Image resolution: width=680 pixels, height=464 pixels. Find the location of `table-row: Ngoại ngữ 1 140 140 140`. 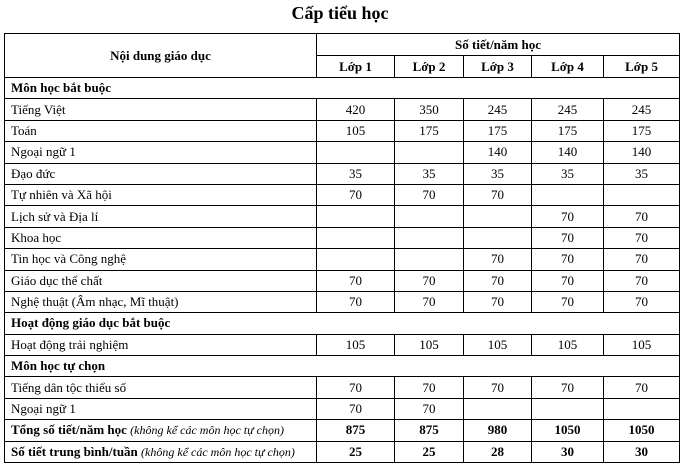

table-row: Ngoại ngữ 1 140 140 140 is located at coordinates (342, 152).